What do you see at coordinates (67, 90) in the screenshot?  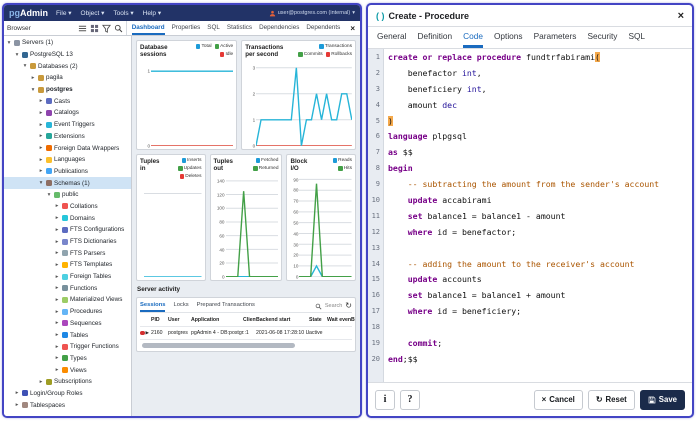 I see `tree-item-postgres: ▾ postgres` at bounding box center [67, 90].